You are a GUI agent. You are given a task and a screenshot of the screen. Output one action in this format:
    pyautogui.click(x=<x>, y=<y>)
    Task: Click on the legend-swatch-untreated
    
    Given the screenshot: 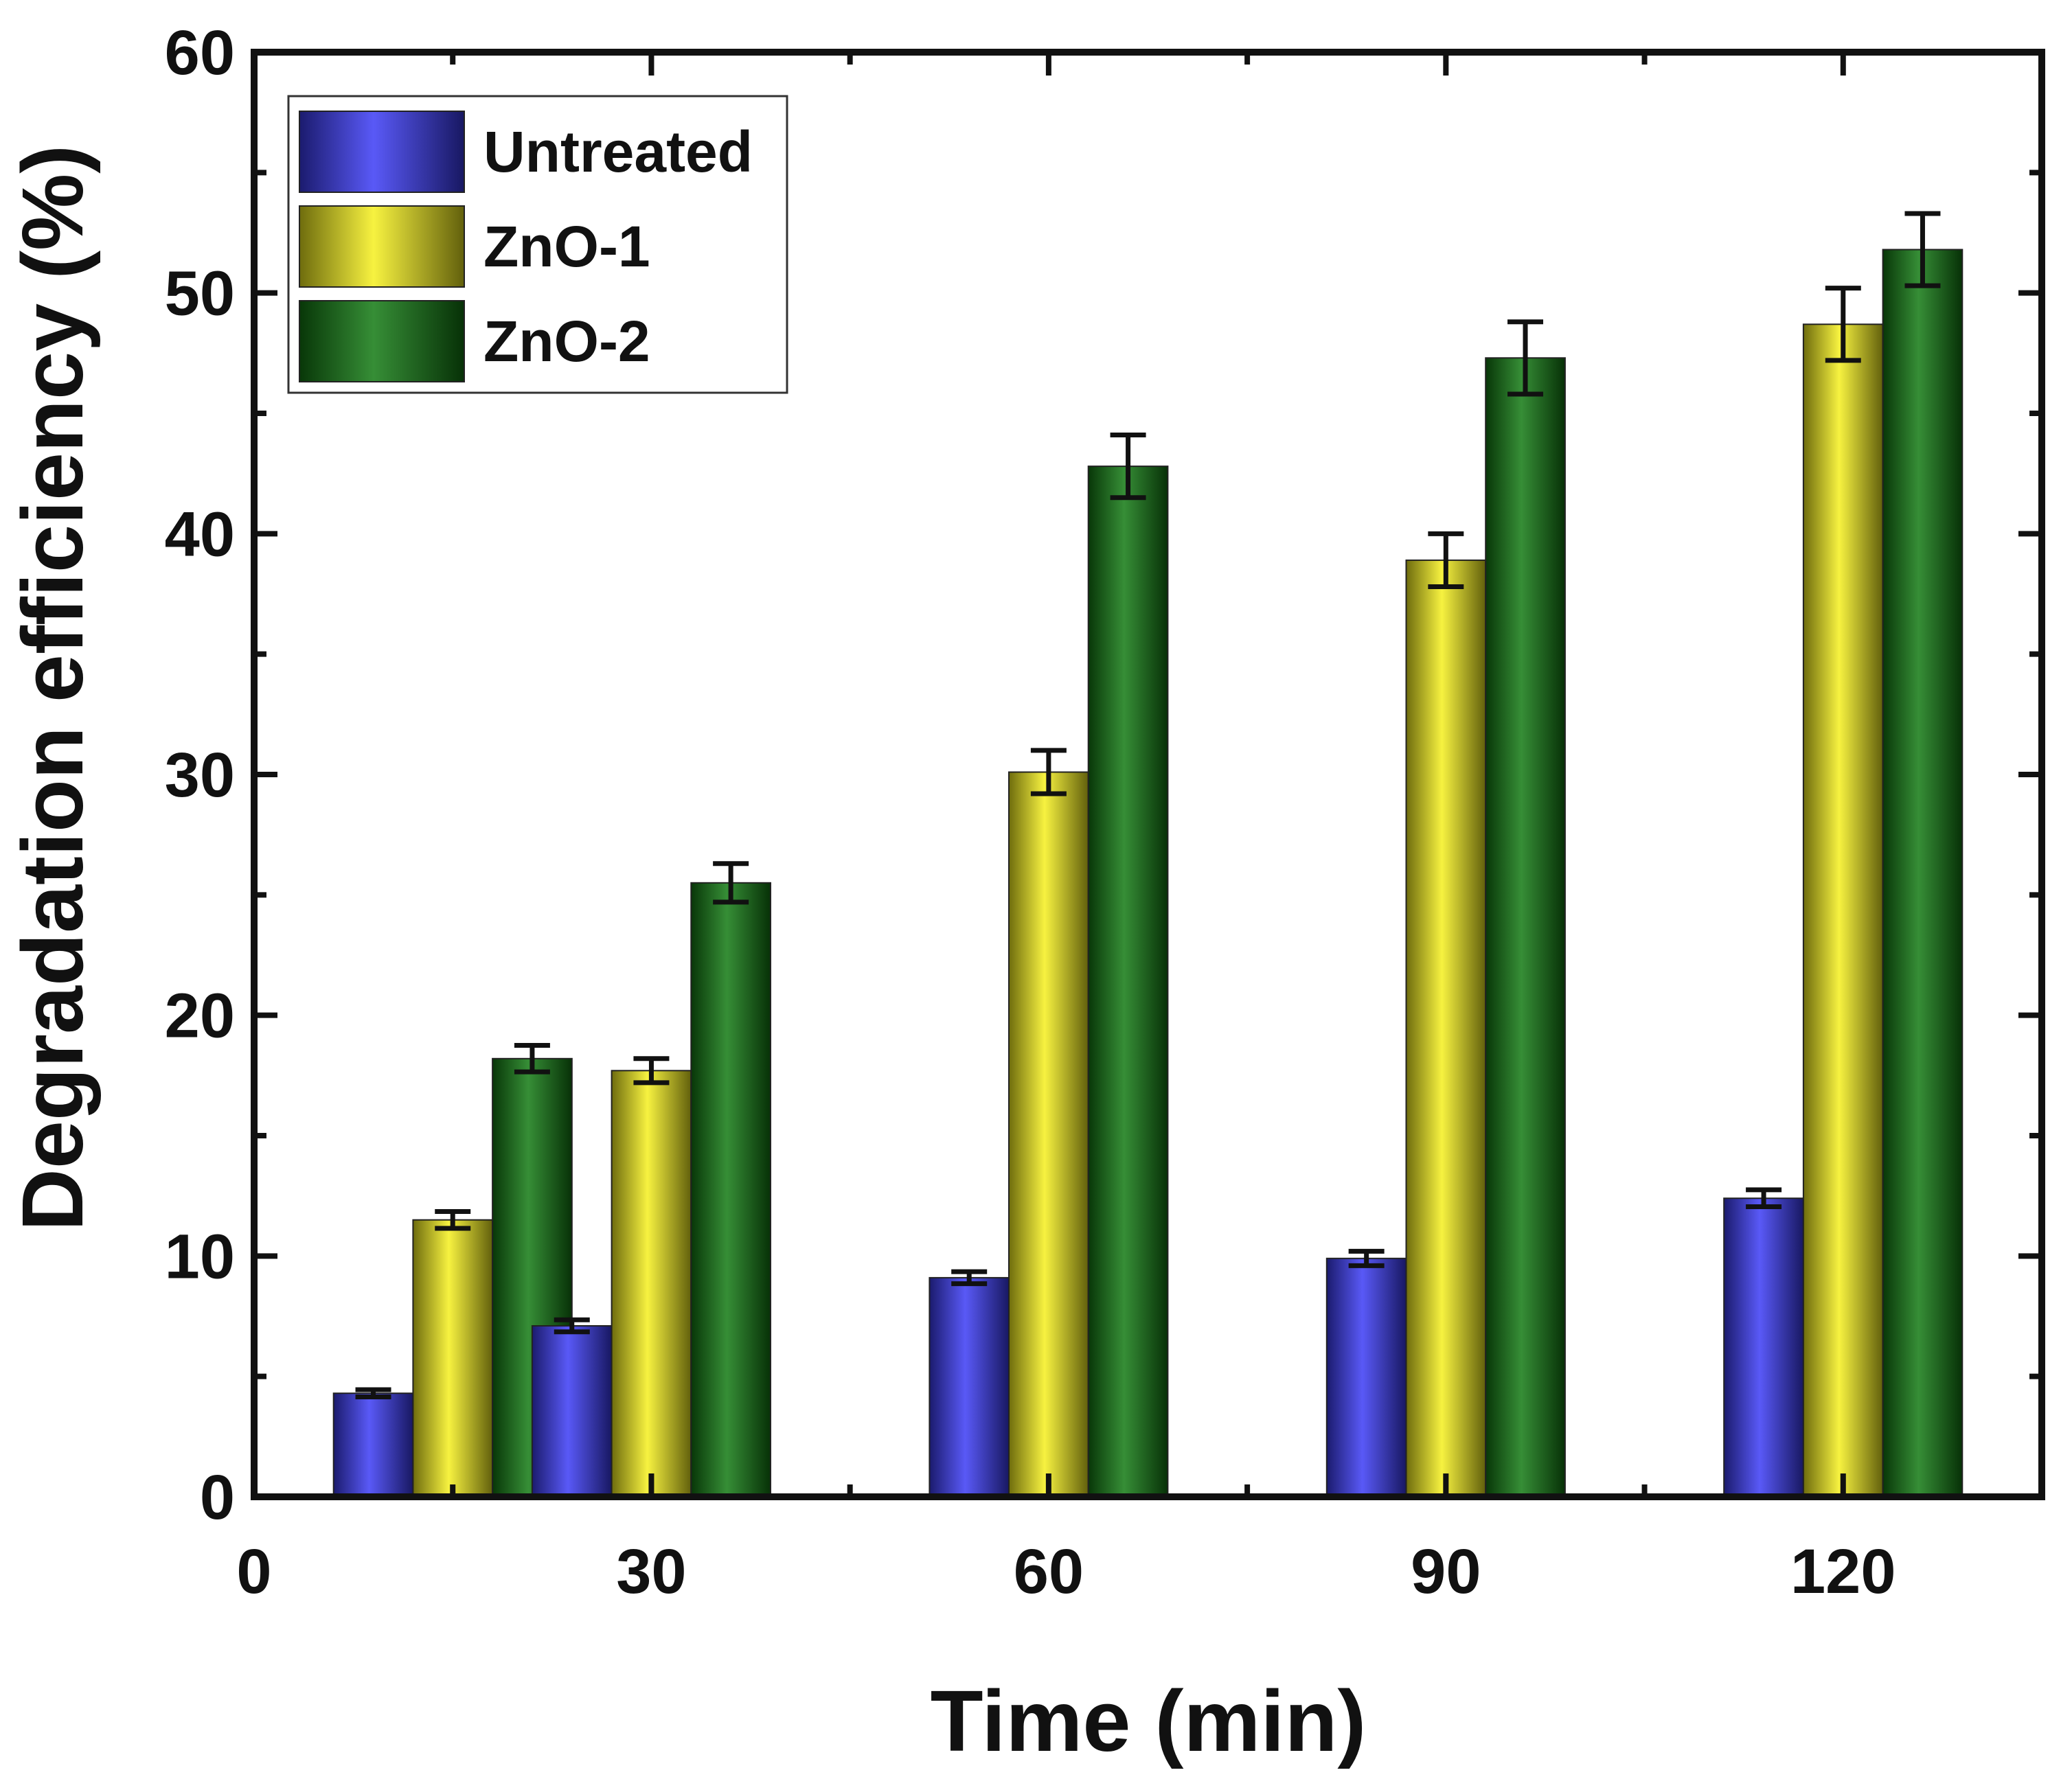 What is the action you would take?
    pyautogui.click(x=382, y=152)
    